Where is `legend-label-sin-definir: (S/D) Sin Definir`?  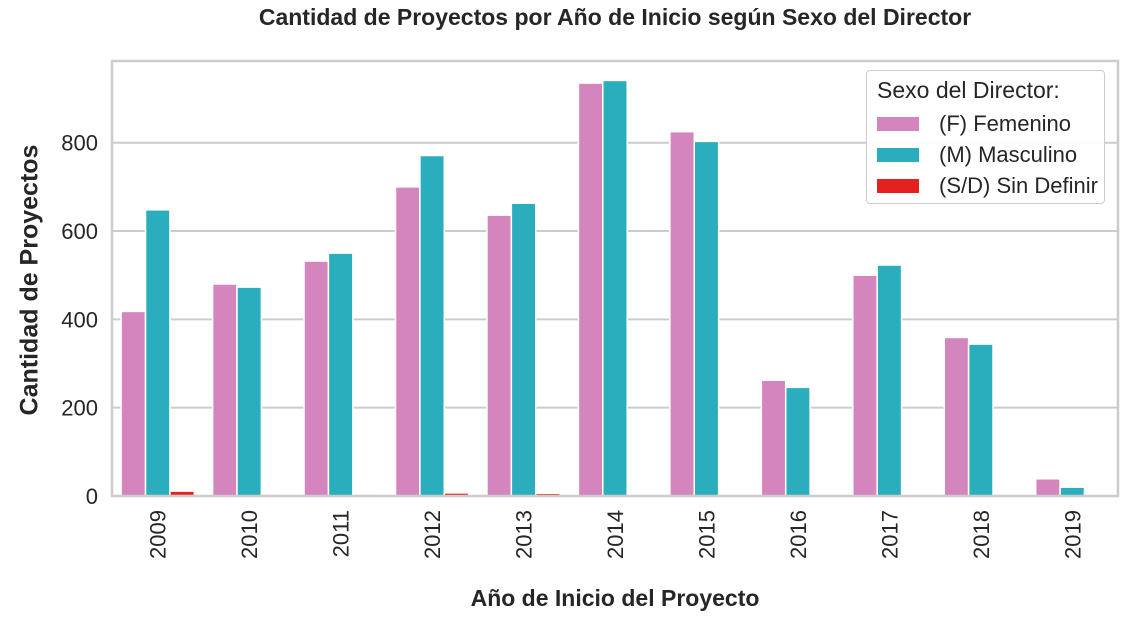
legend-label-sin-definir: (S/D) Sin Definir is located at coordinates (1018, 185).